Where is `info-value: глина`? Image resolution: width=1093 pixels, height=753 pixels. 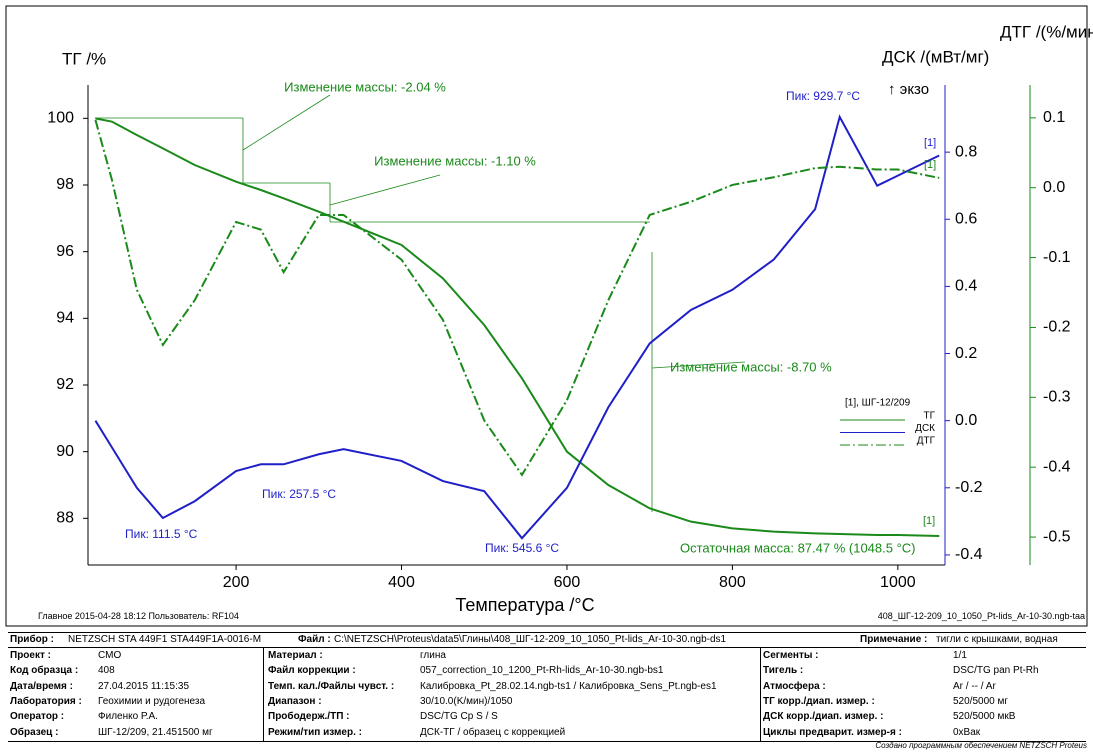 info-value: глина is located at coordinates (433, 655).